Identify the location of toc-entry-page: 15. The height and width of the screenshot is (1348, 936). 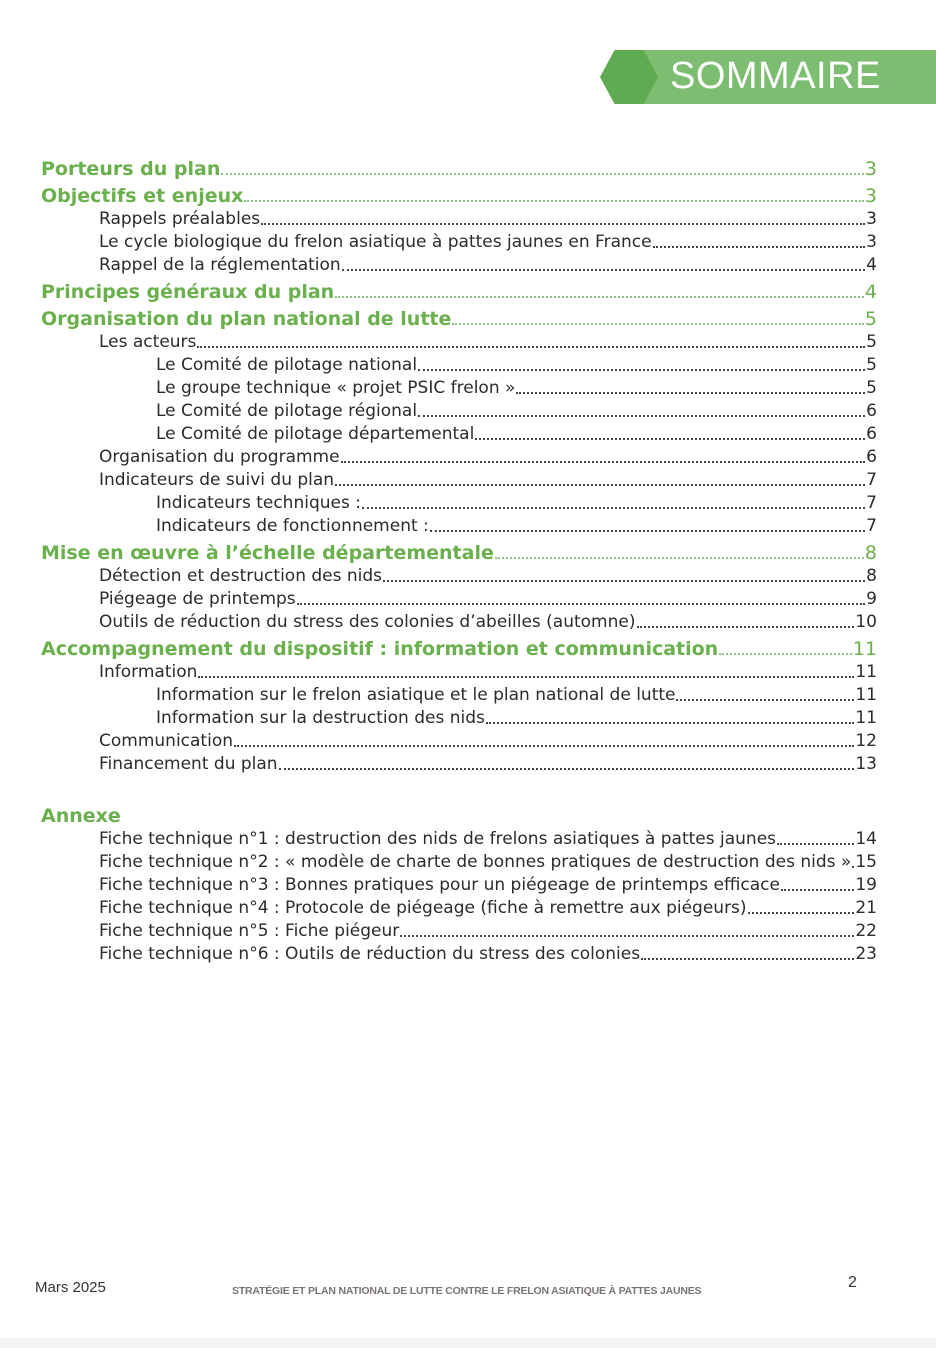
(866, 862).